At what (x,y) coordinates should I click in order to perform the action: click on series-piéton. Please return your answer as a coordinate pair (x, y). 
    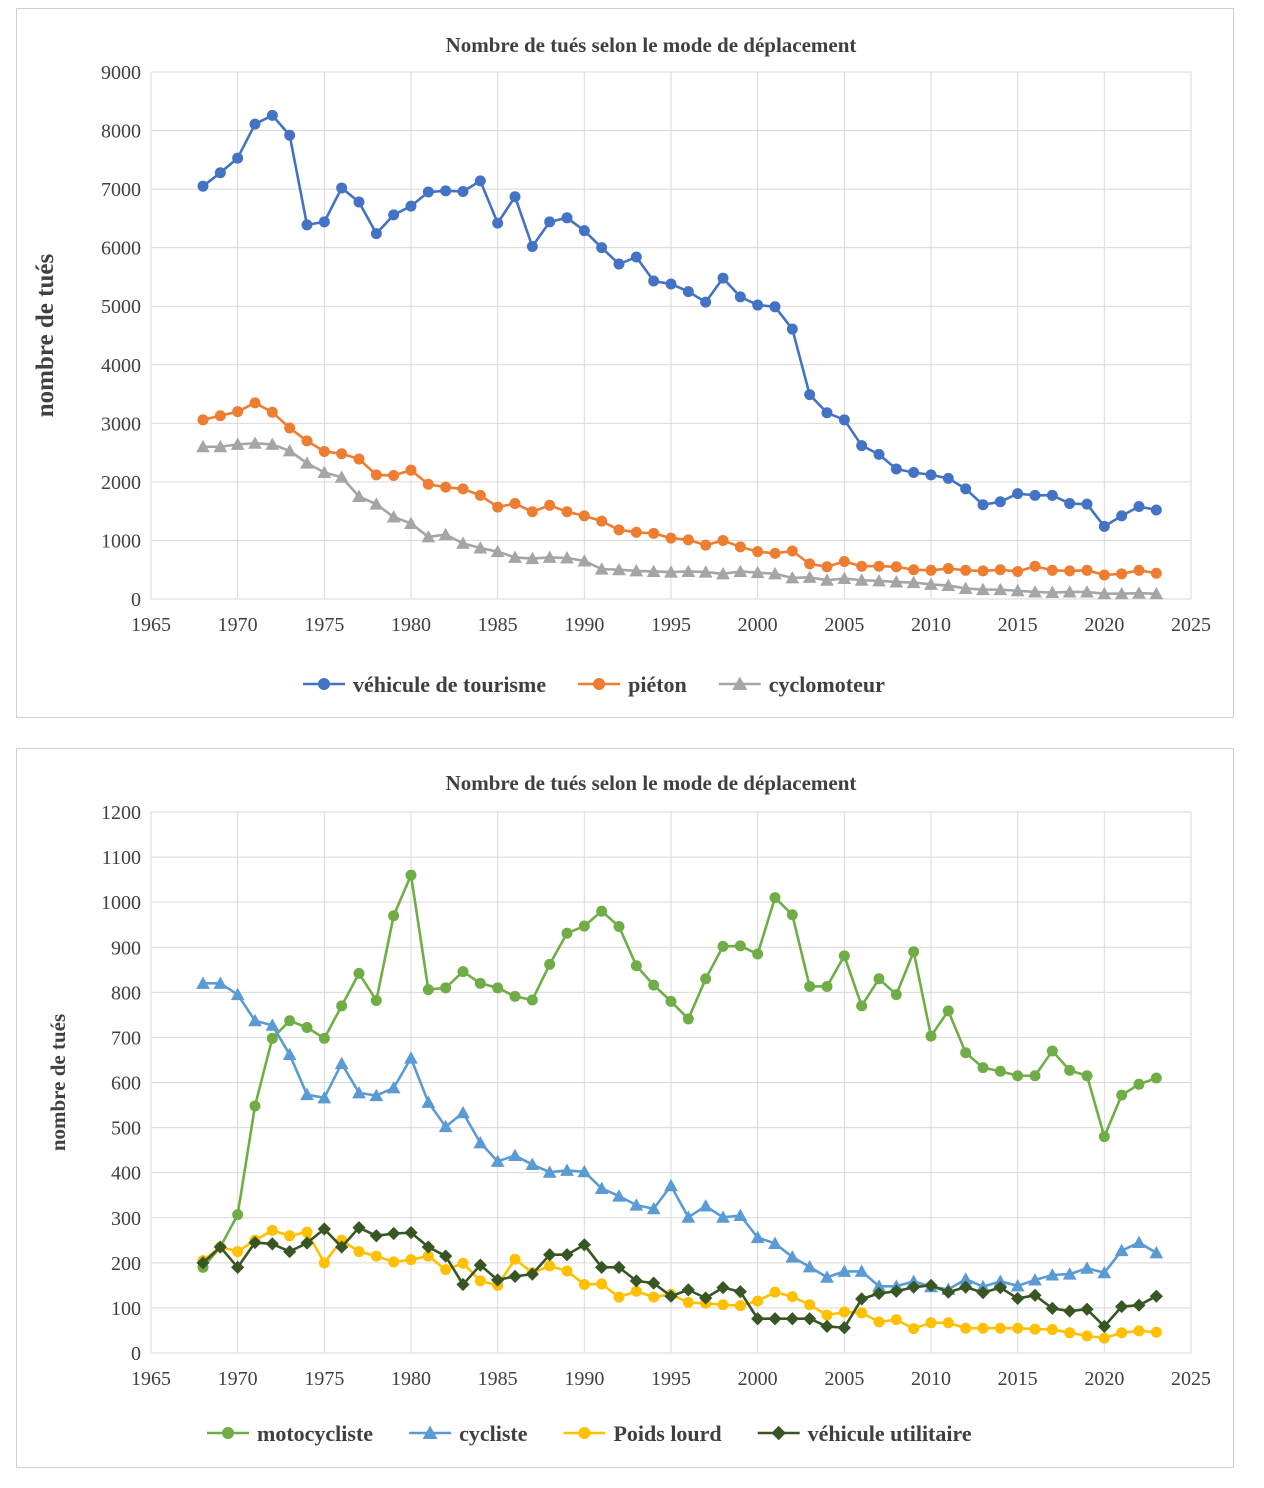
    Looking at the image, I should click on (679, 489).